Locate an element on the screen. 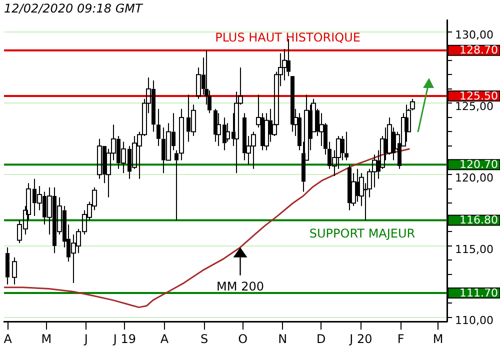 The height and width of the screenshot is (350, 500). x-tick-label: N is located at coordinates (283, 339).